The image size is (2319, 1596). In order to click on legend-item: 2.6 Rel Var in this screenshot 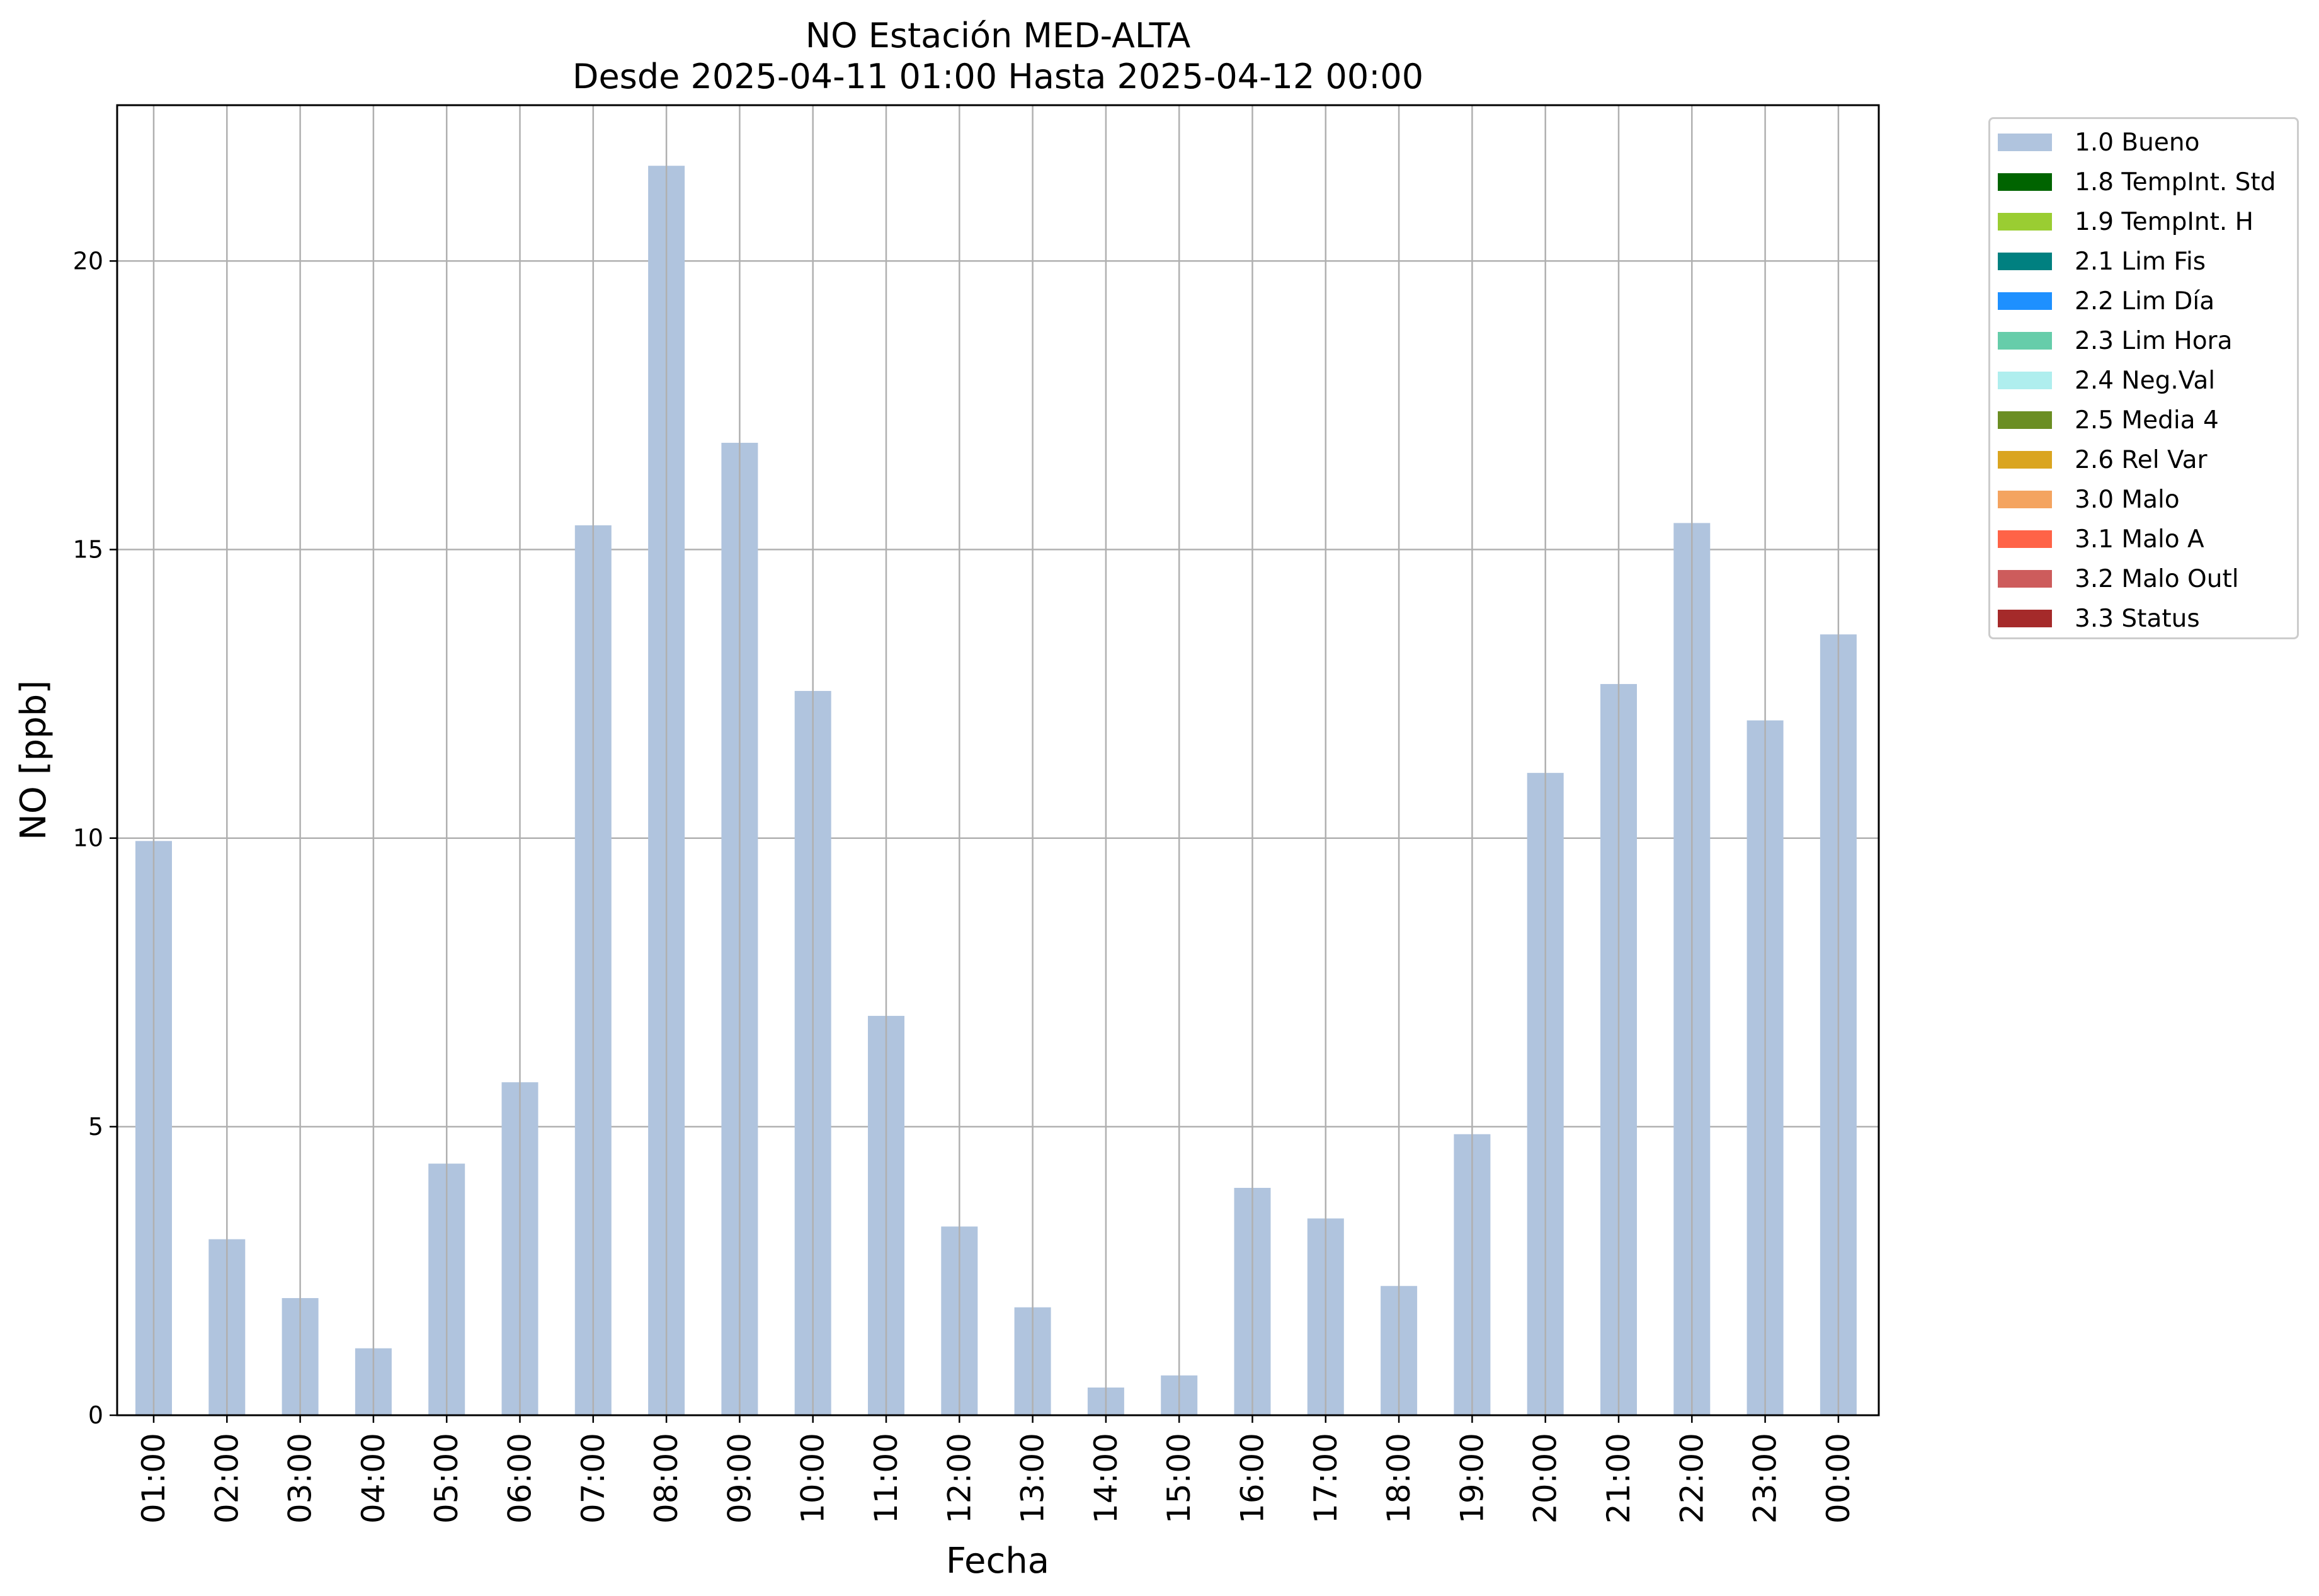, I will do `click(2103, 460)`.